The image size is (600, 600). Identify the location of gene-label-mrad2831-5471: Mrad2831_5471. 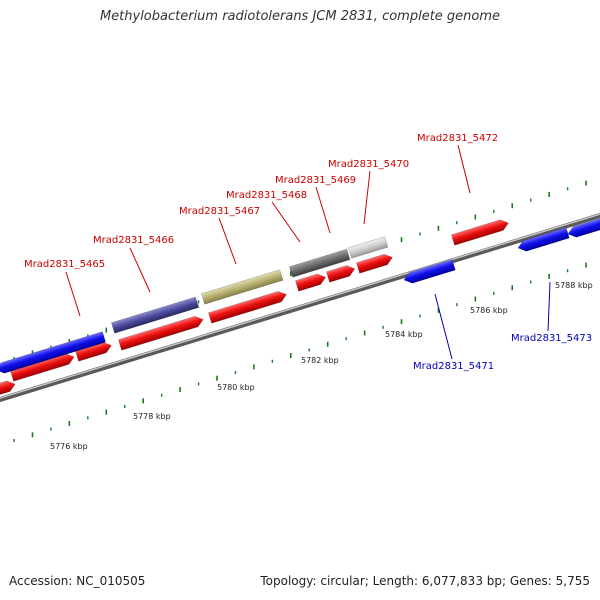
(453, 366).